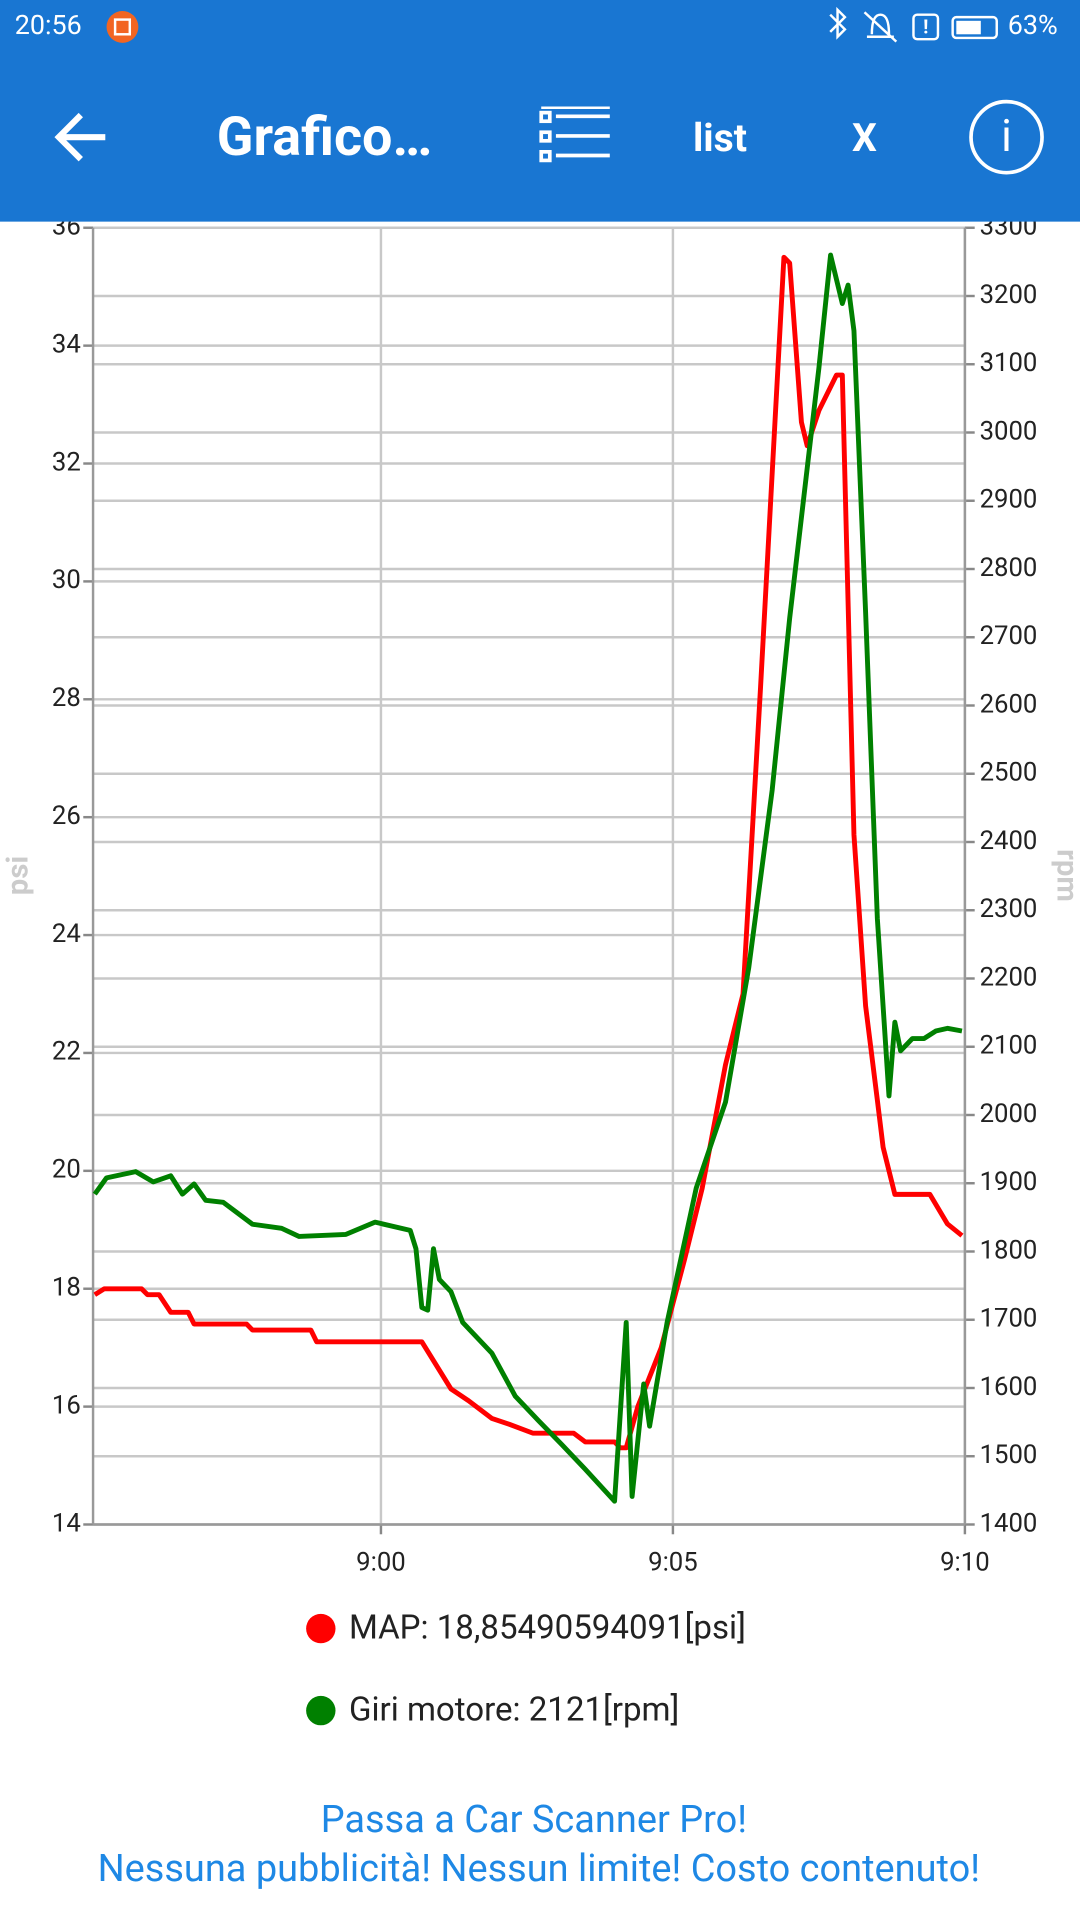  Describe the element at coordinates (1009, 704) in the screenshot. I see `y2-tick-label: 2600` at that location.